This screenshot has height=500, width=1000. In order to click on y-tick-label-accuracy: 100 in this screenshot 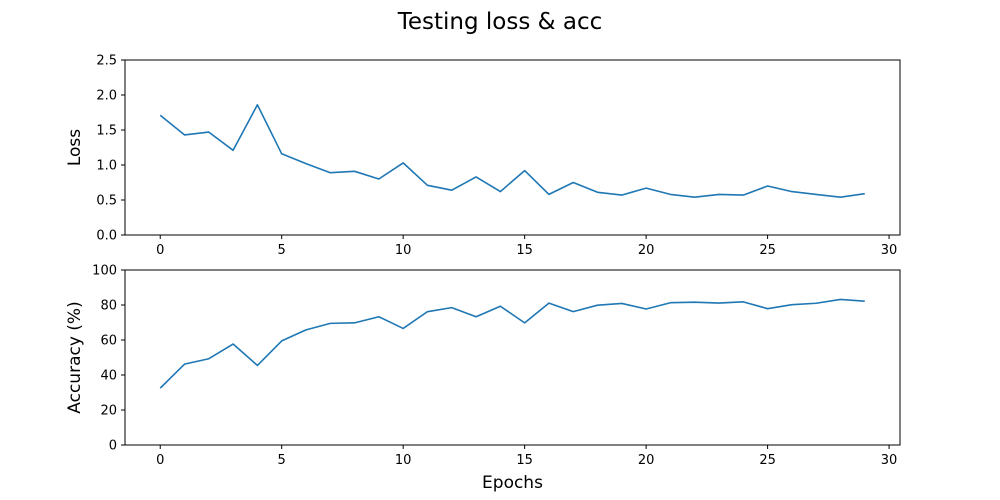, I will do `click(104, 271)`.